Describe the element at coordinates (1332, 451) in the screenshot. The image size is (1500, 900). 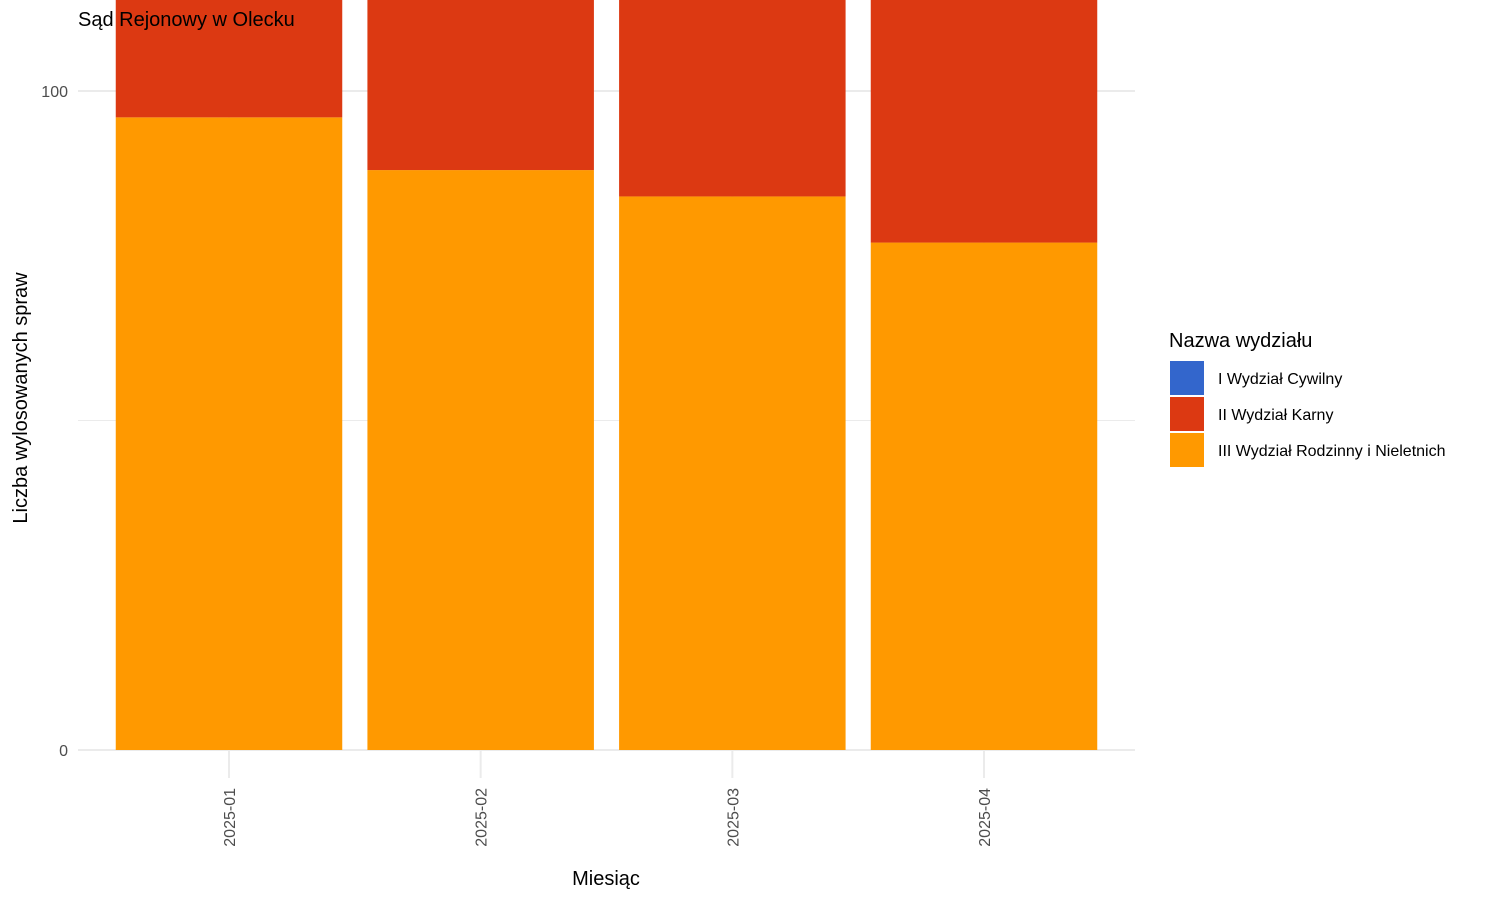
I see `legend-label: III Wydział Rodzinny i Nieletnich` at that location.